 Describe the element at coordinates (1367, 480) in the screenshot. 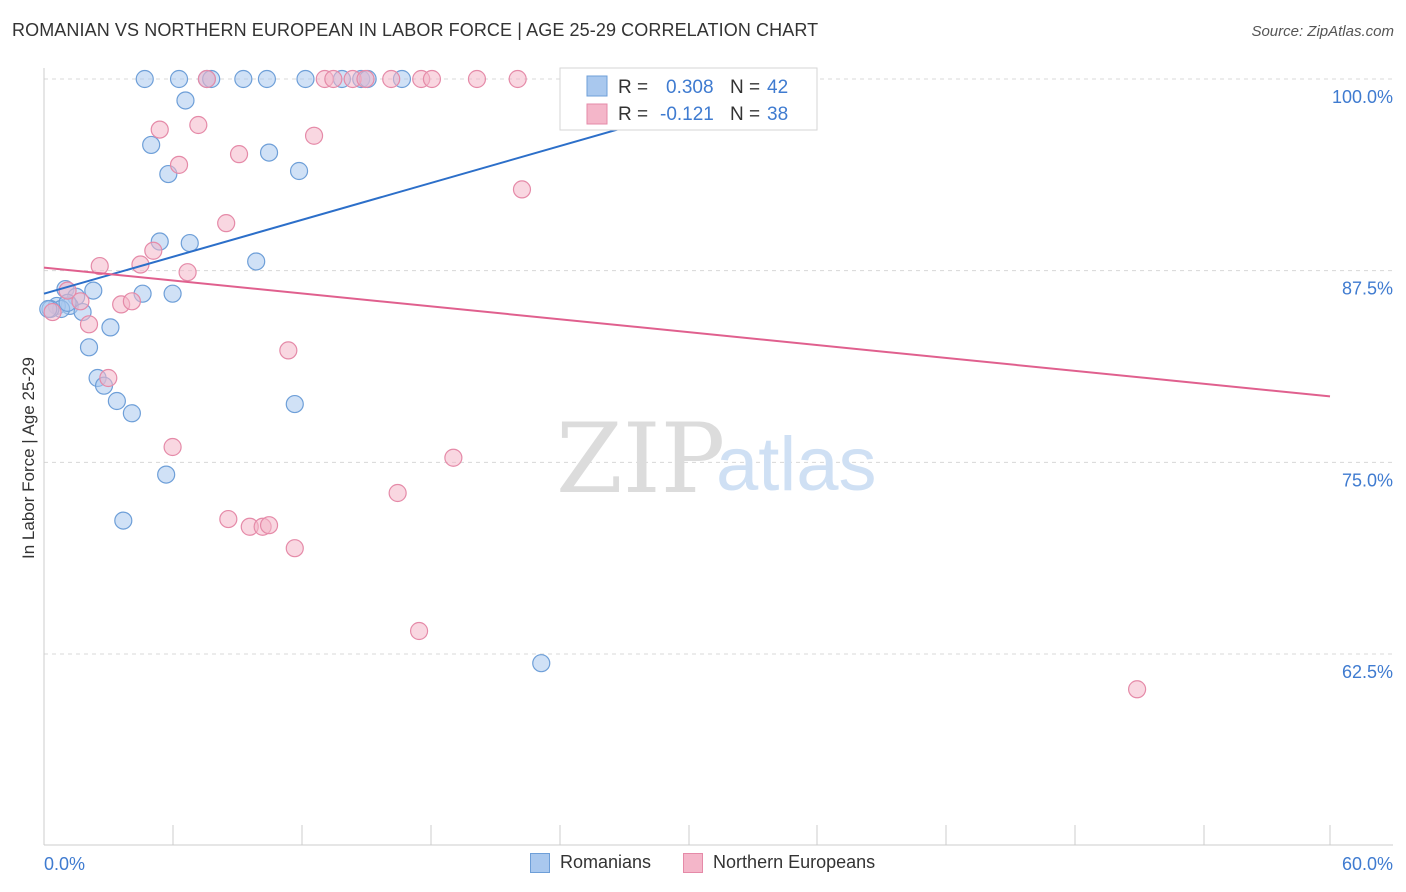

I see `y-tick-label: 75.0%` at that location.